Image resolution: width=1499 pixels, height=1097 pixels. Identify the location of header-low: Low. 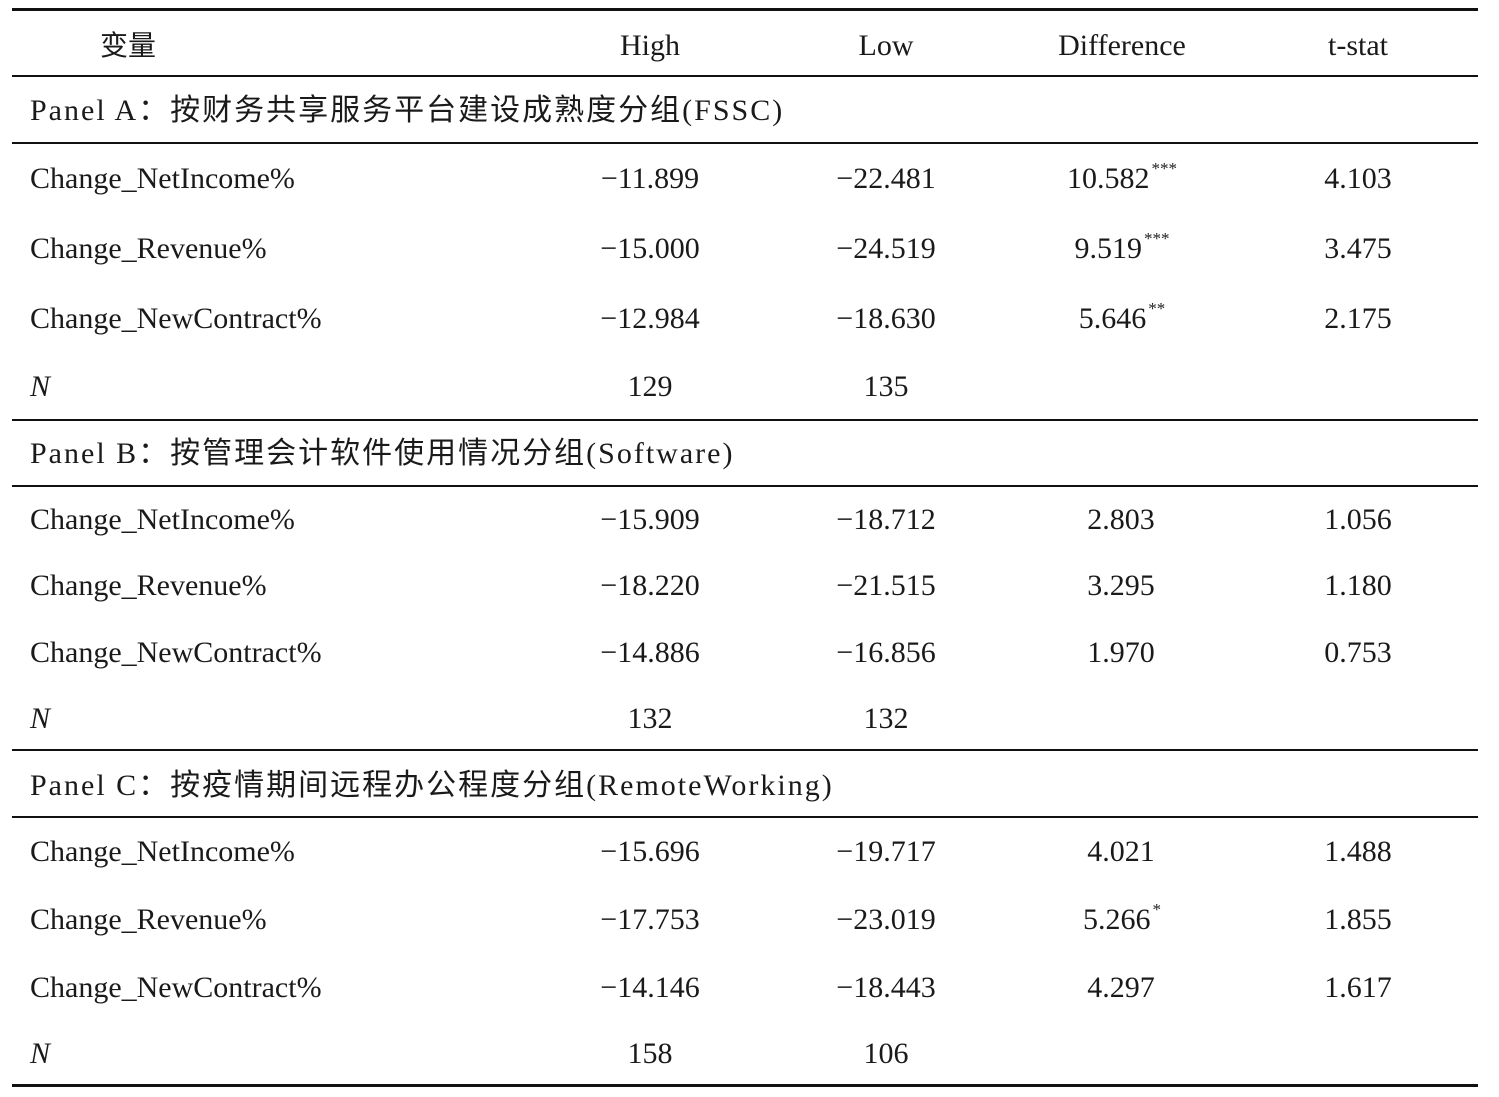
(886, 45).